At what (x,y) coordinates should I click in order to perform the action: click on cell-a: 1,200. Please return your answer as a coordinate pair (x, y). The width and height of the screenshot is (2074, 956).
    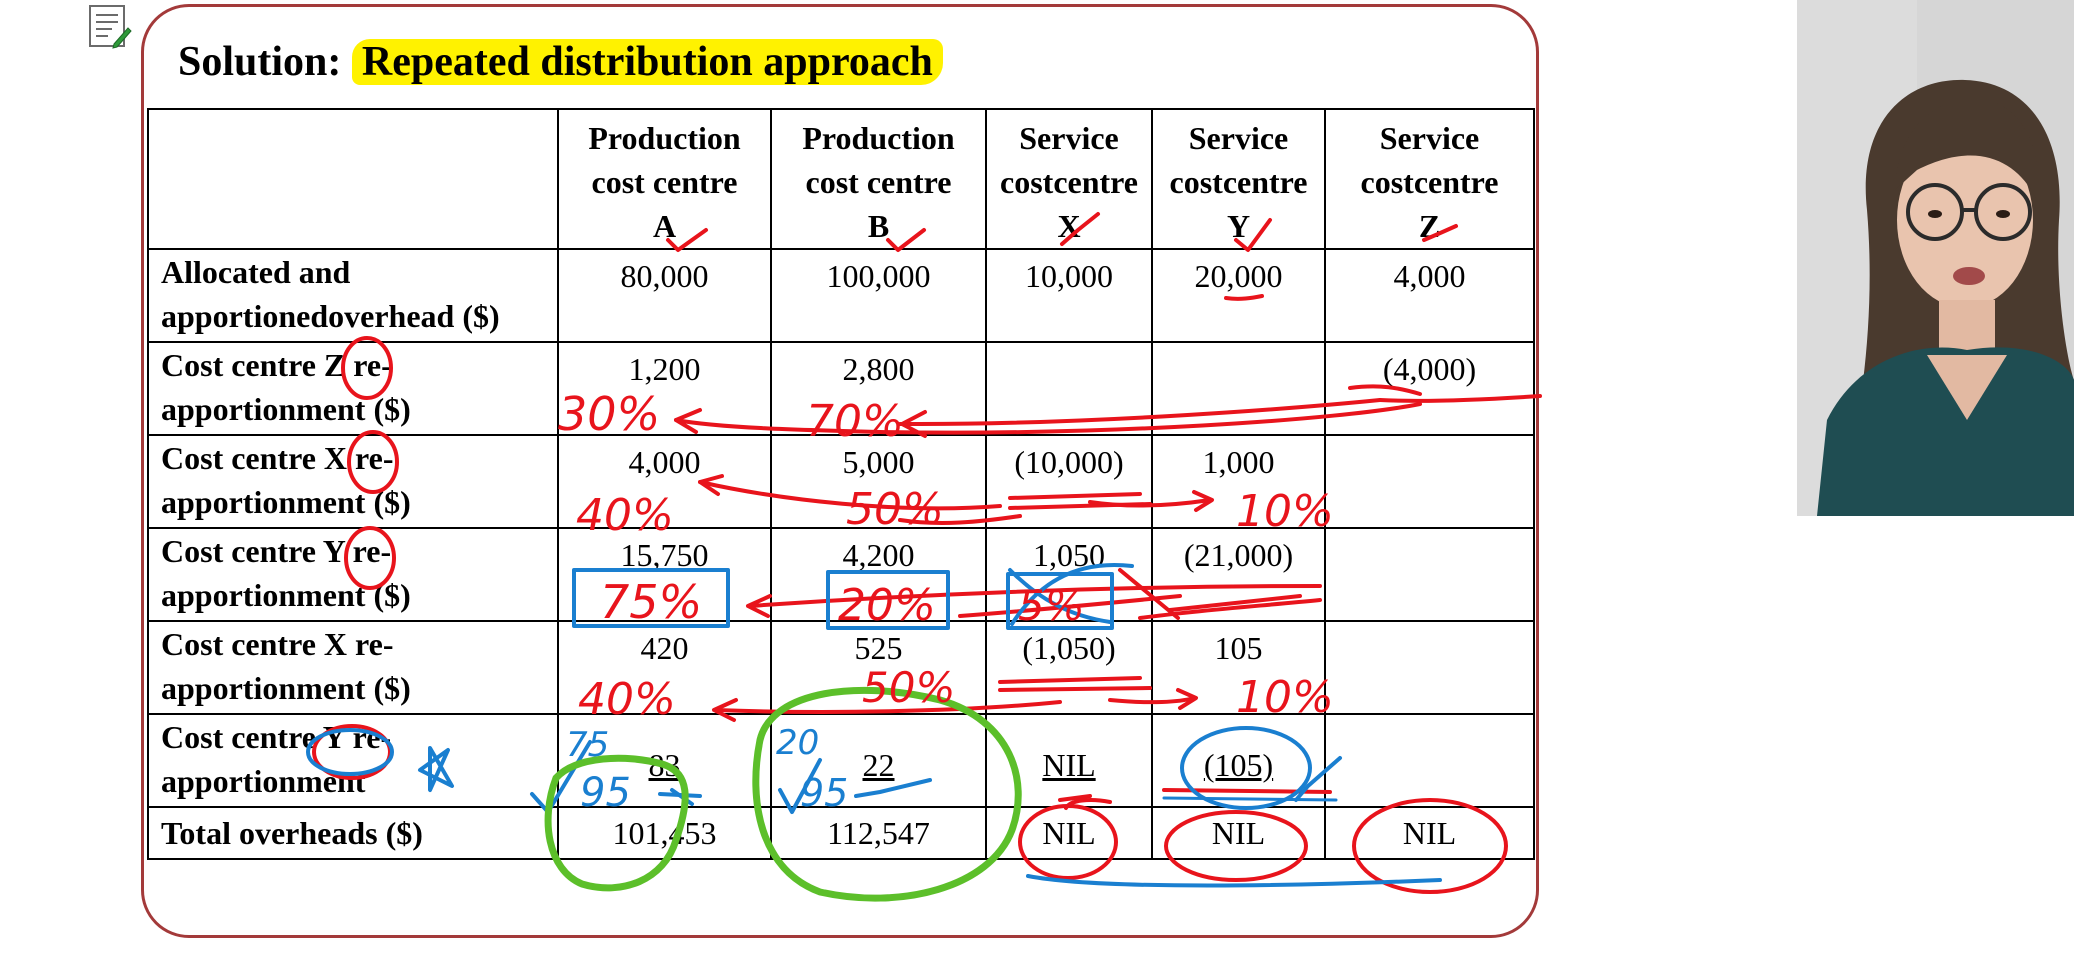
    Looking at the image, I should click on (664, 388).